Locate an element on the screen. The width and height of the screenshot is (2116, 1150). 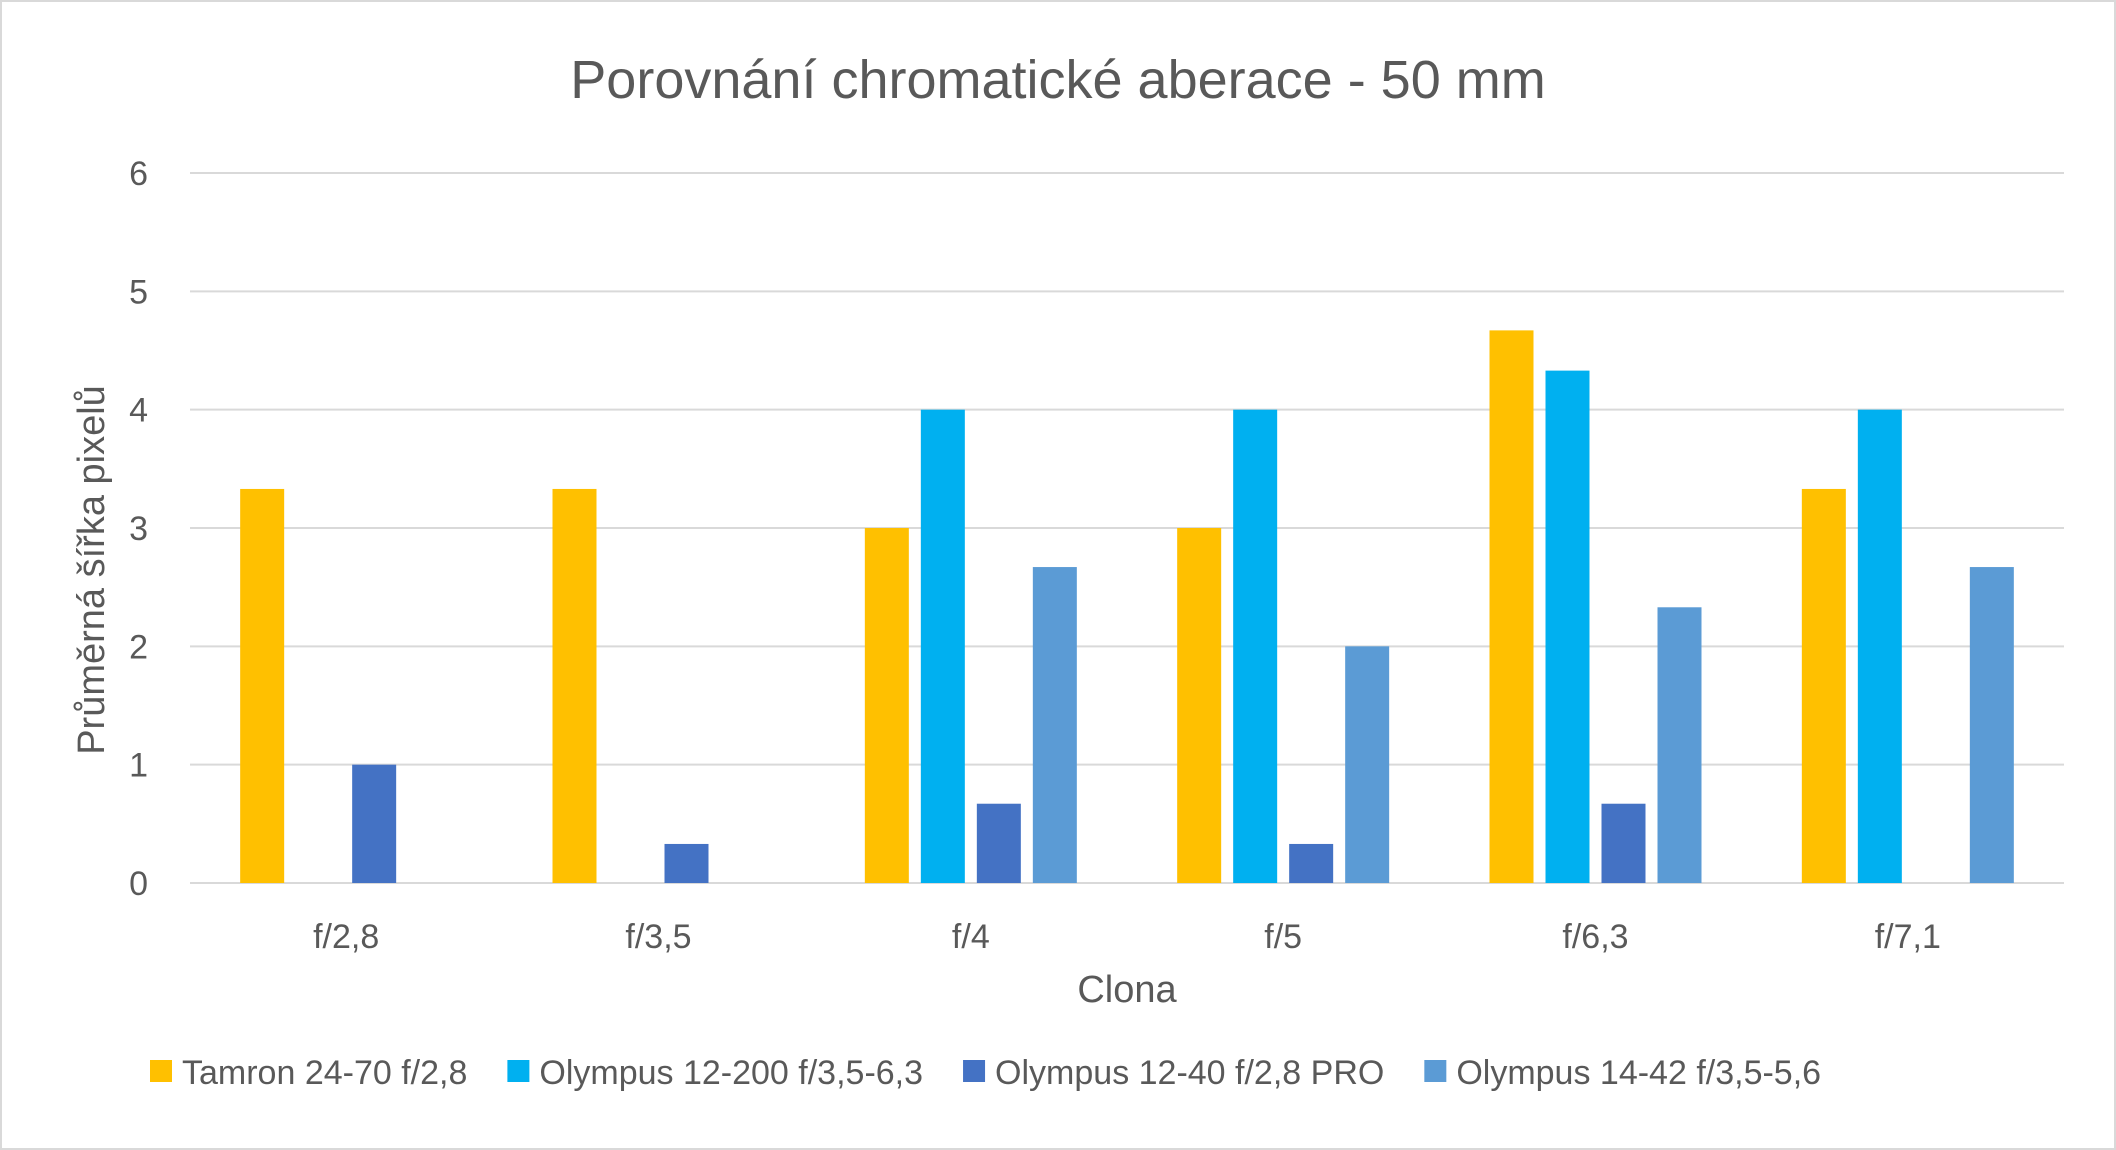
y-tick-label: 3 is located at coordinates (138, 529).